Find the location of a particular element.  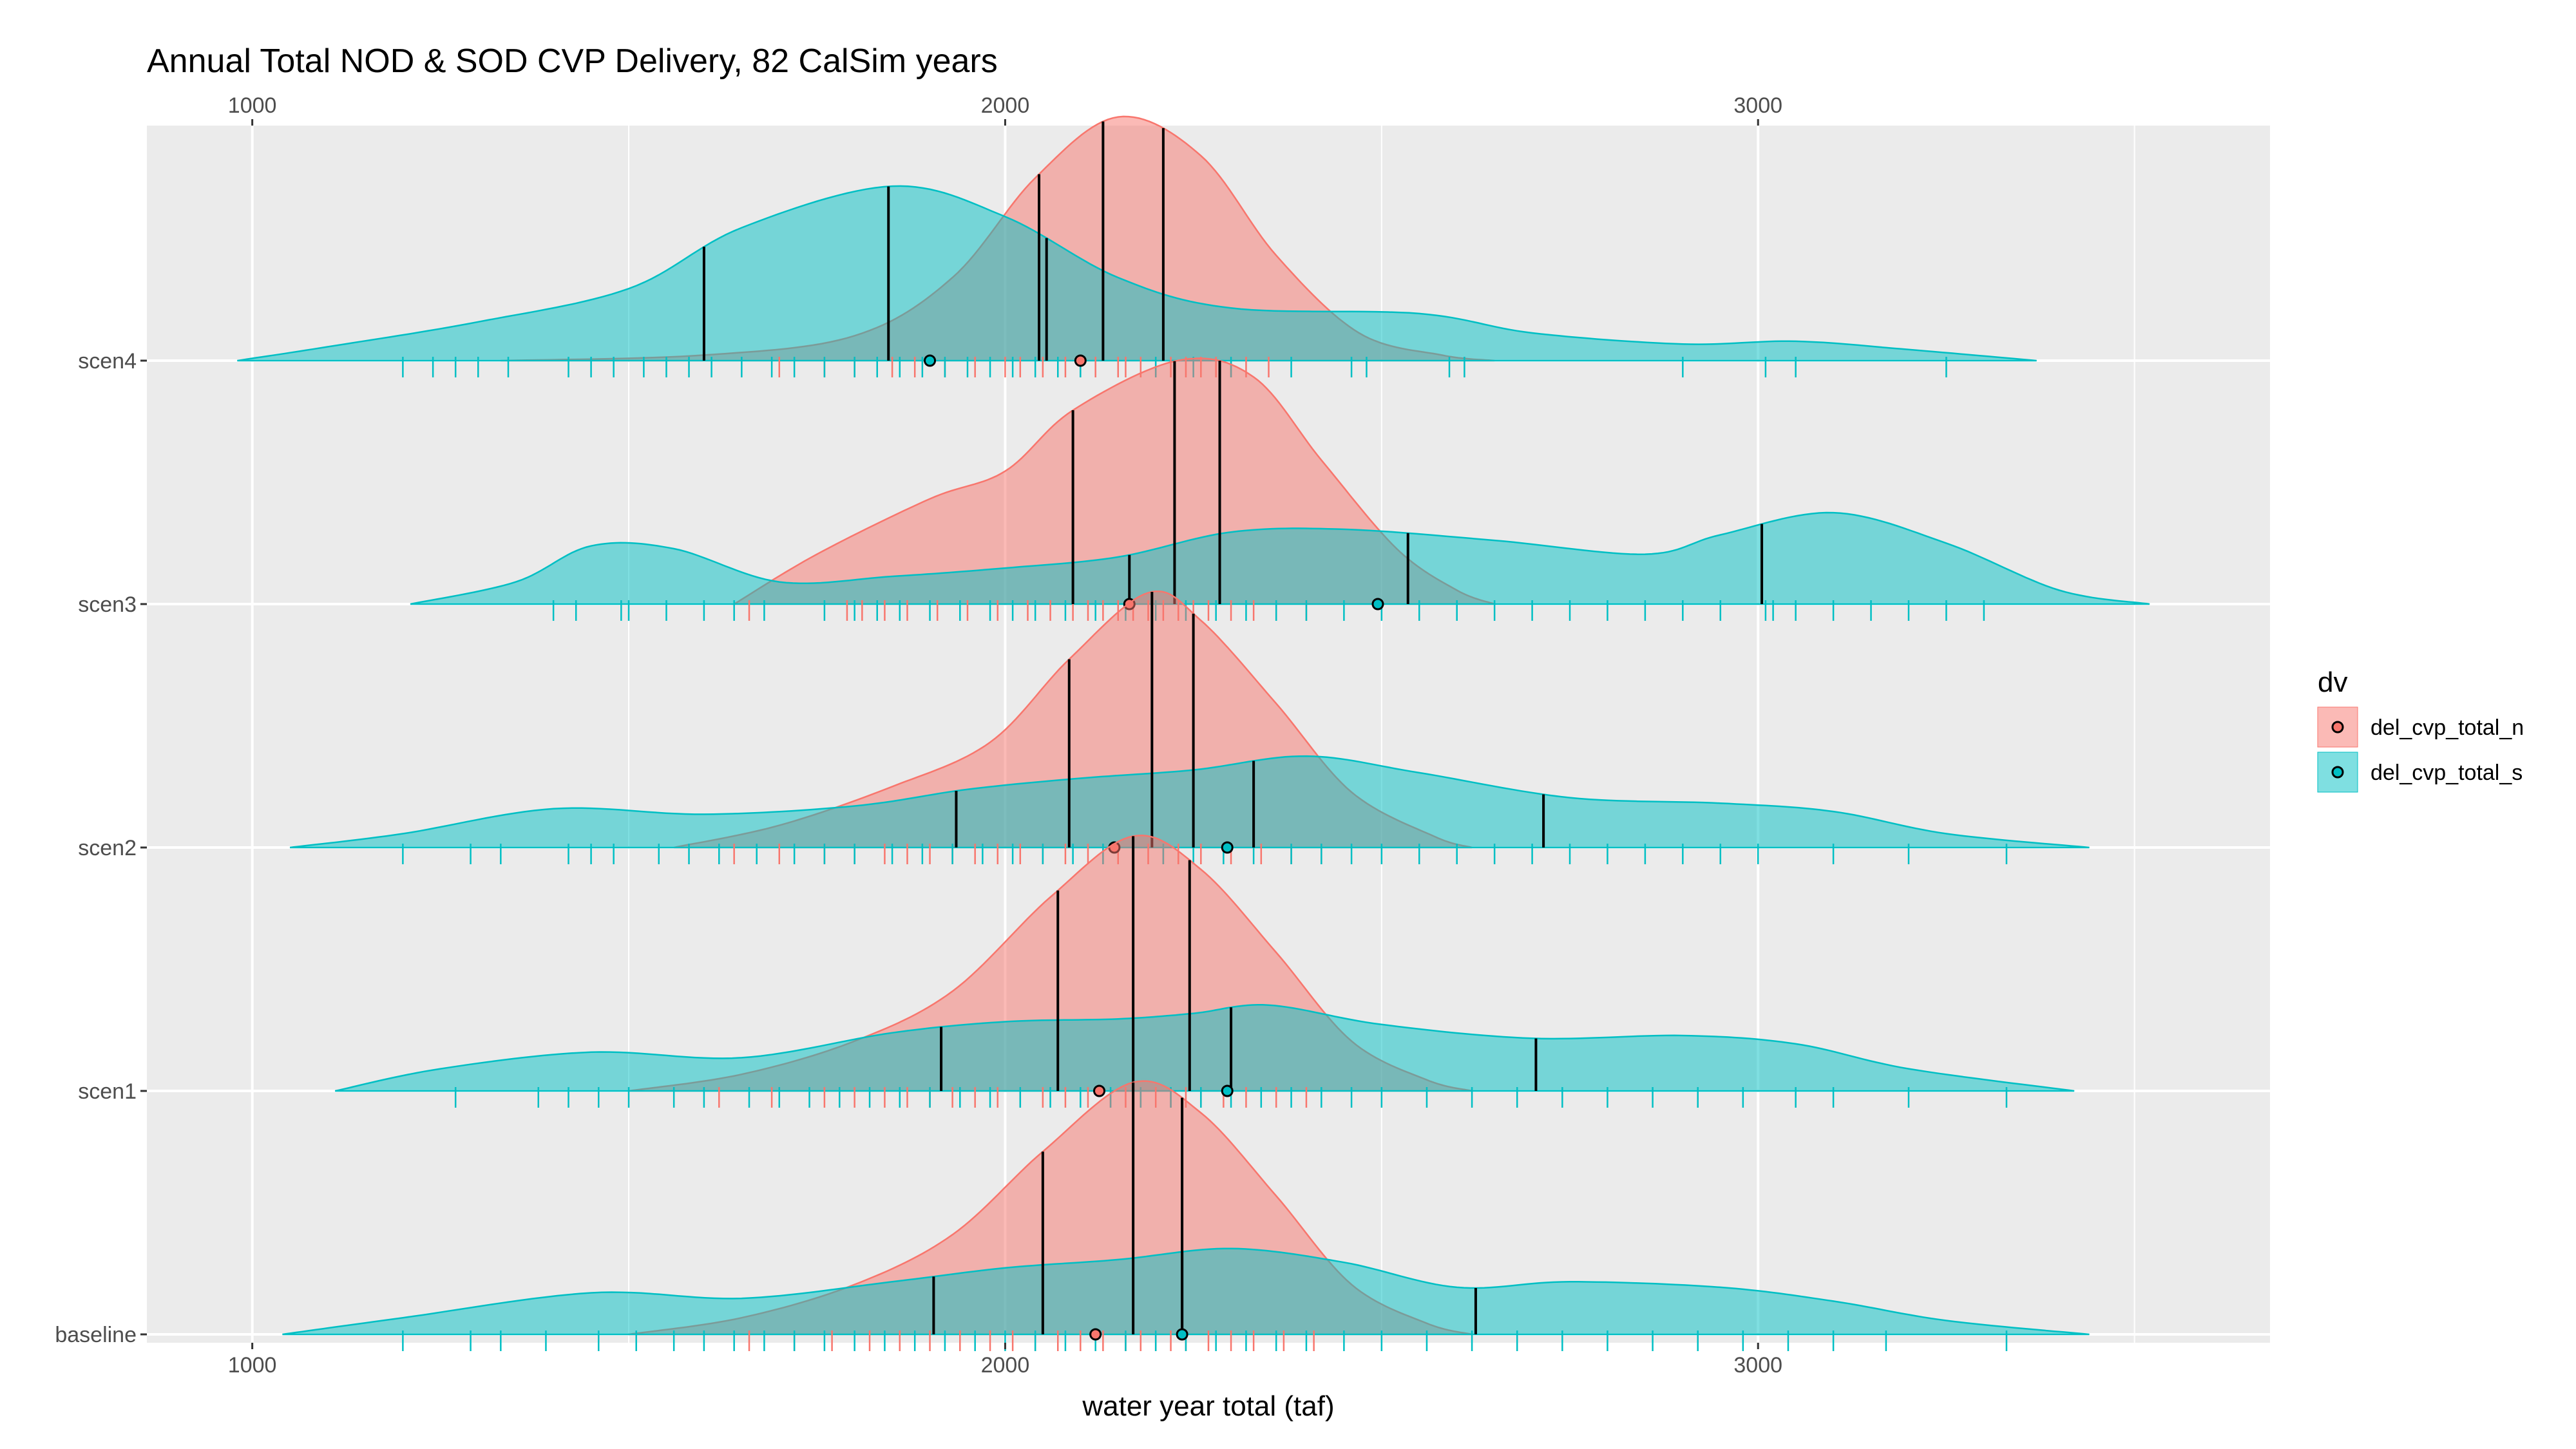

mean-scen4-s is located at coordinates (930, 361).